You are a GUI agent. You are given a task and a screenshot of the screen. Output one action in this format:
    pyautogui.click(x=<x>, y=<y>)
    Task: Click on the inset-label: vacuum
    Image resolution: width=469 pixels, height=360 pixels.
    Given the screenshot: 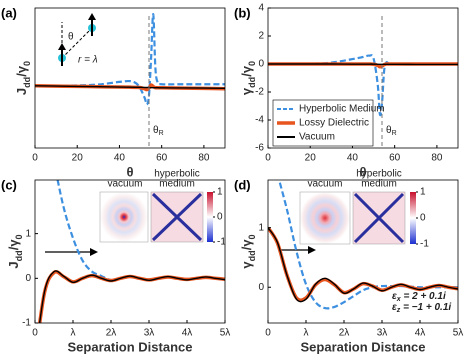 What is the action you would take?
    pyautogui.click(x=324, y=184)
    